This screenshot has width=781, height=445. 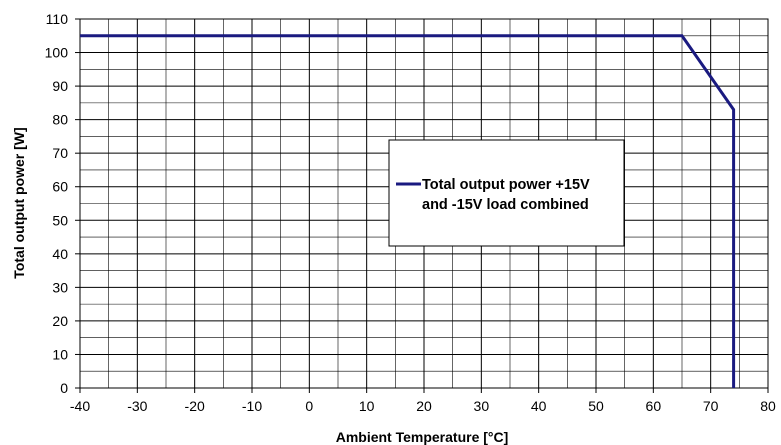 I want to click on y-axis-title: Total output power [W], so click(x=19, y=202).